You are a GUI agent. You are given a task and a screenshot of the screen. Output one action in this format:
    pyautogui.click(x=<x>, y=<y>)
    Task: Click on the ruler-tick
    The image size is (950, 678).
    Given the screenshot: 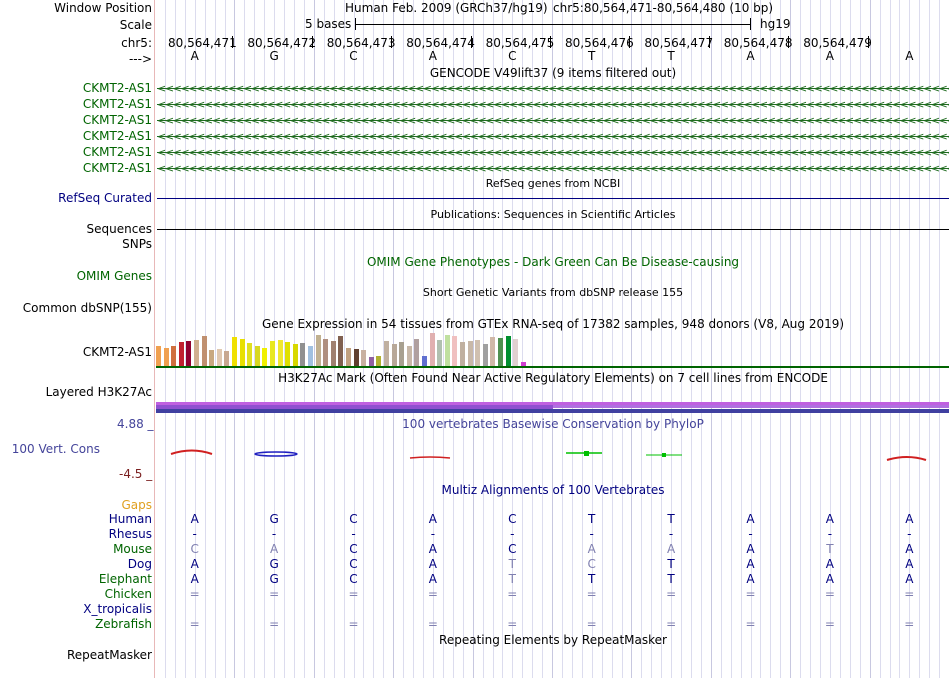 What is the action you would take?
    pyautogui.click(x=550, y=42)
    